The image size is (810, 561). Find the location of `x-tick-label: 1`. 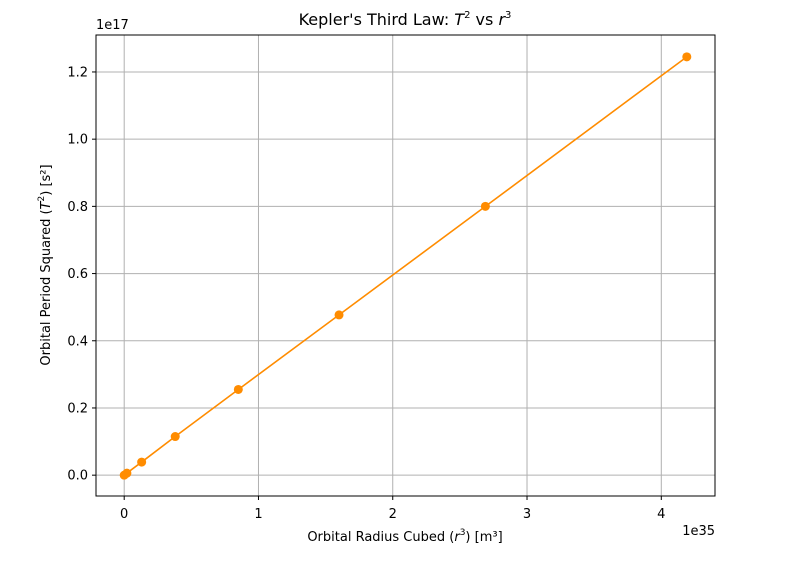

x-tick-label: 1 is located at coordinates (258, 514).